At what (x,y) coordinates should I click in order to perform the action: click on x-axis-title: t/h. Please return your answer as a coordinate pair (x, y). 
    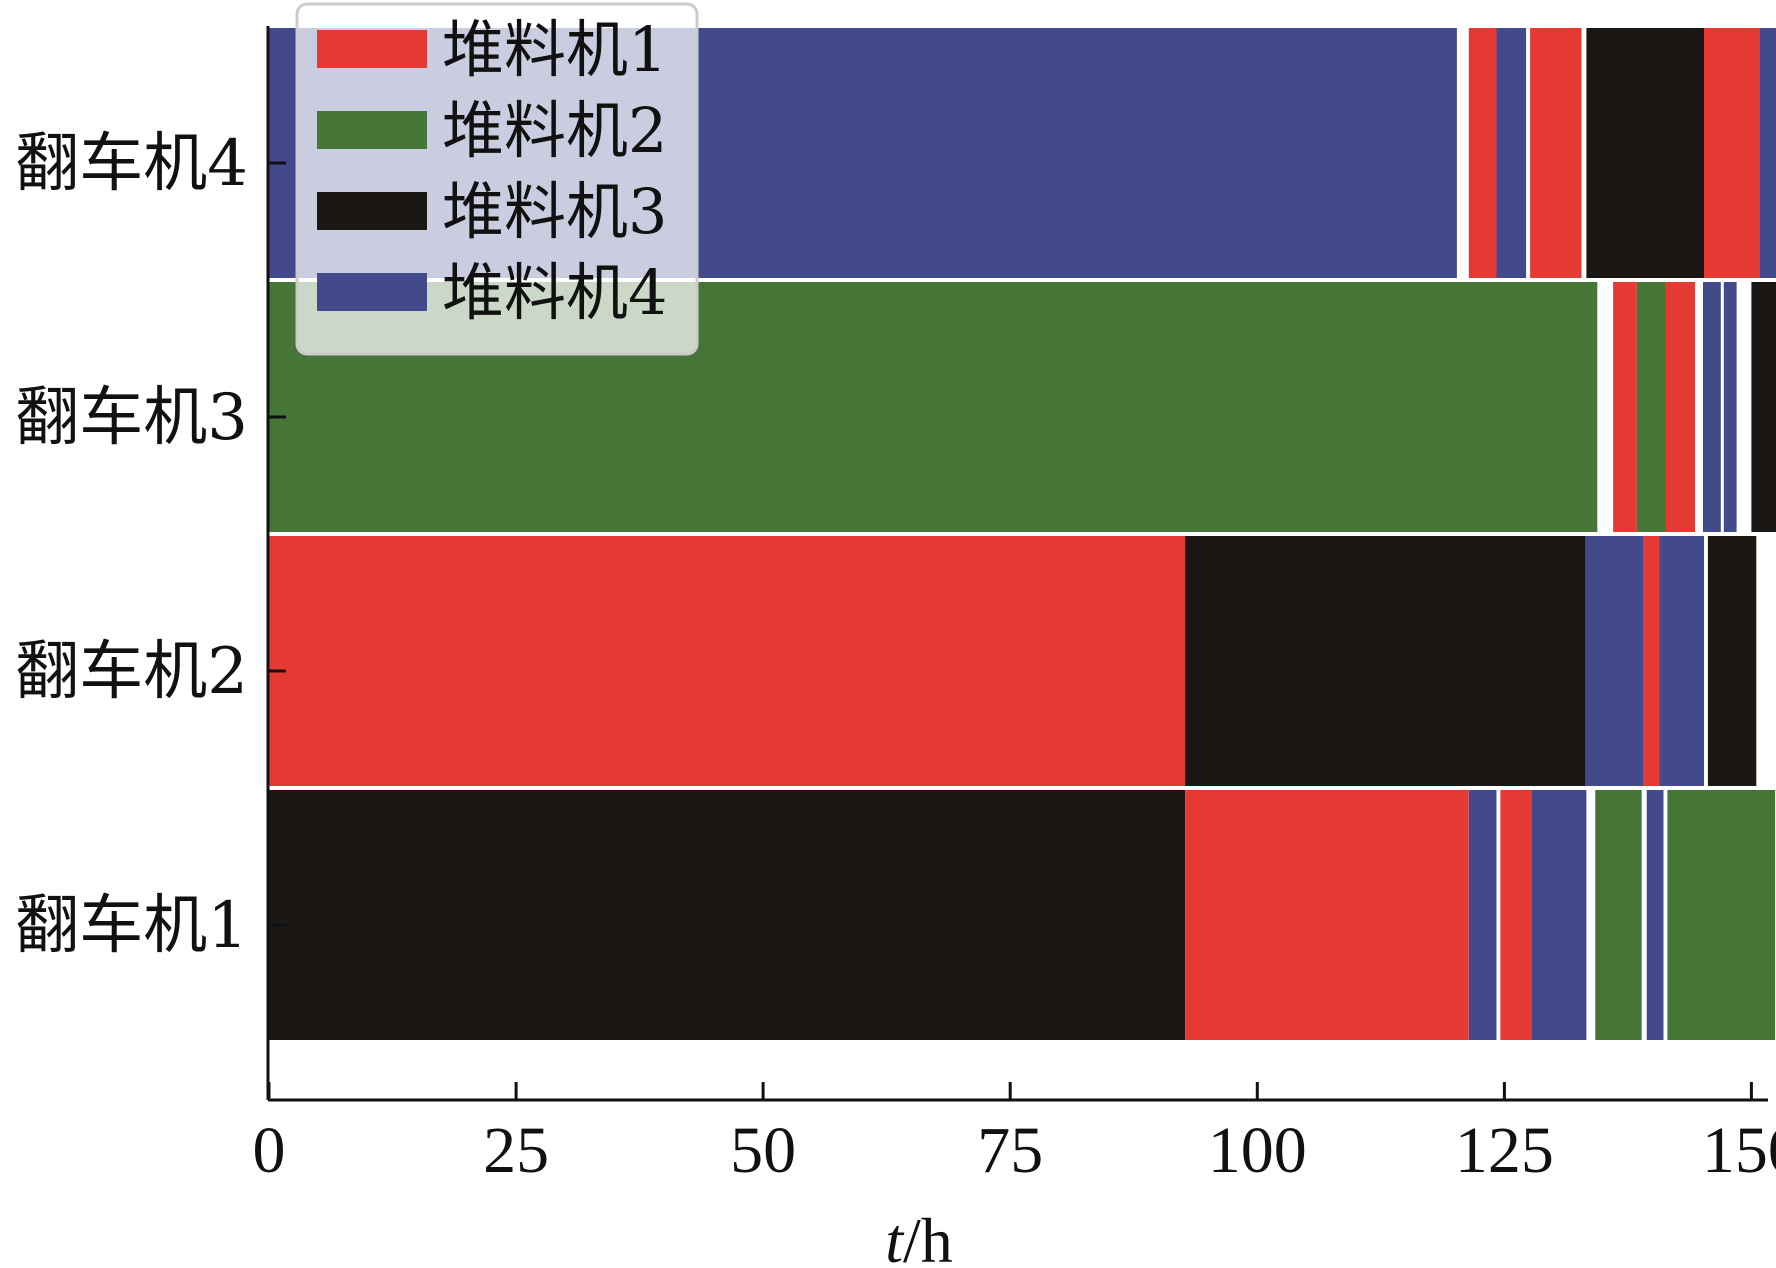
    Looking at the image, I should click on (919, 1236).